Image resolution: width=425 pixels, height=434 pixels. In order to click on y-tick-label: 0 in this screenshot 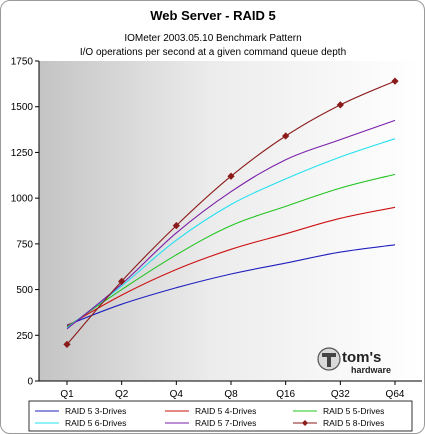, I will do `click(30, 382)`.